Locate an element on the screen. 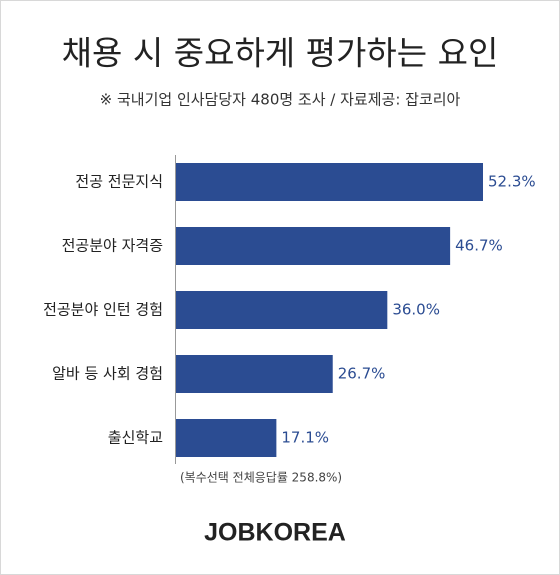  note: (복수선택 전체응답률 258.8%) is located at coordinates (261, 478).